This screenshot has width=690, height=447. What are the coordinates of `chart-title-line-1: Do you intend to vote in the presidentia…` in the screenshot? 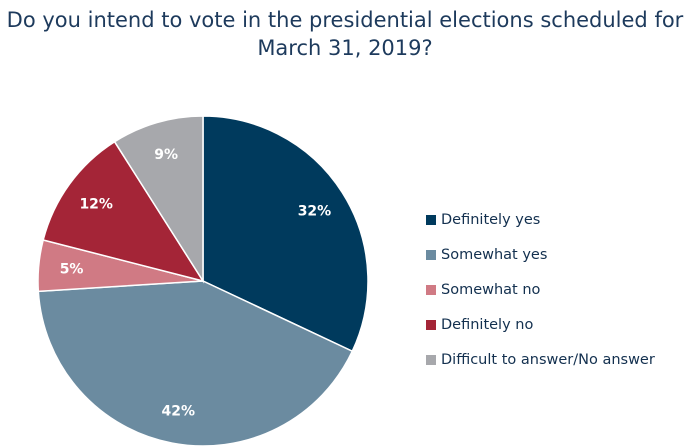 It's located at (345, 20).